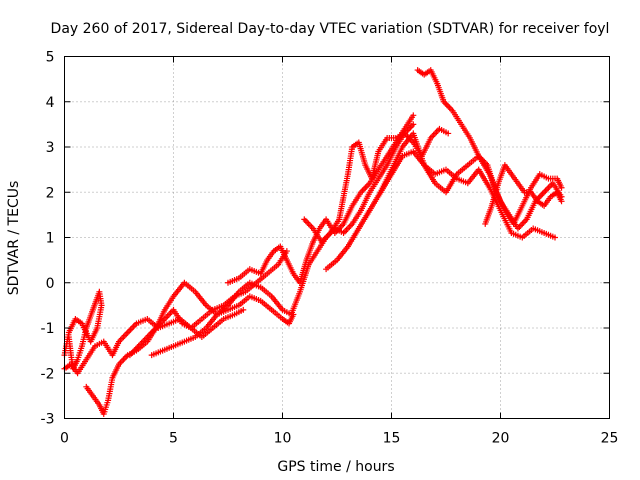 The width and height of the screenshot is (640, 480). Describe the element at coordinates (48, 420) in the screenshot. I see `y-tick-label: -3` at that location.